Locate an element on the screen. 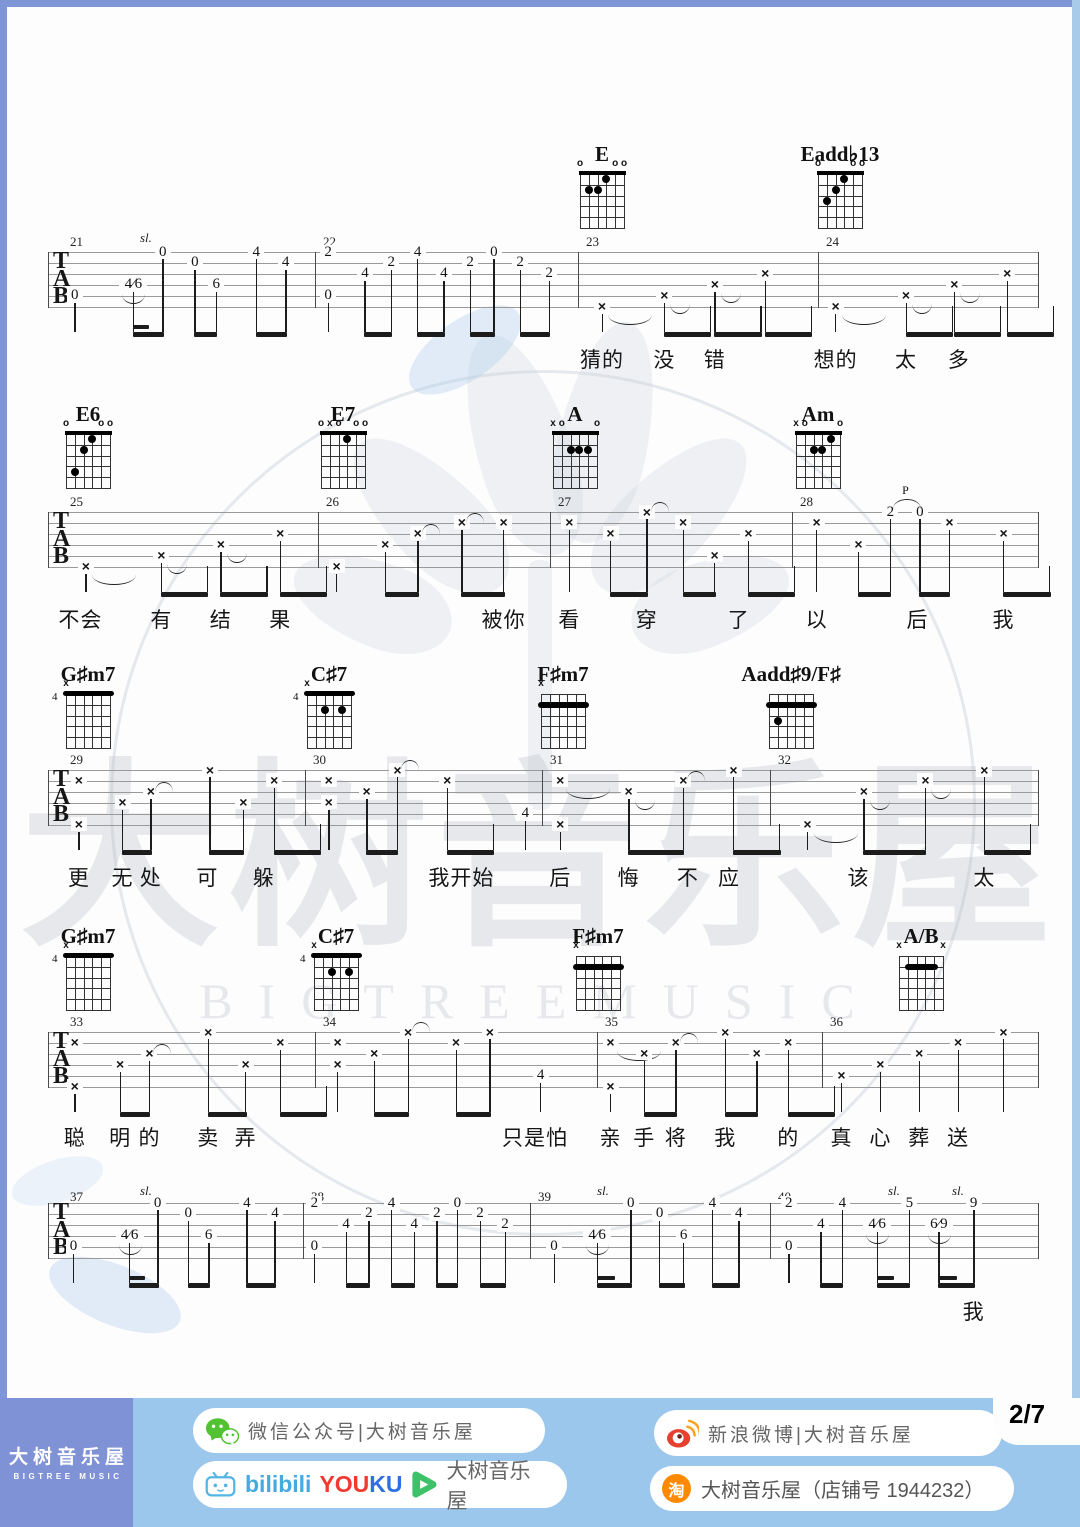  chord-name: F♯m7 is located at coordinates (563, 674).